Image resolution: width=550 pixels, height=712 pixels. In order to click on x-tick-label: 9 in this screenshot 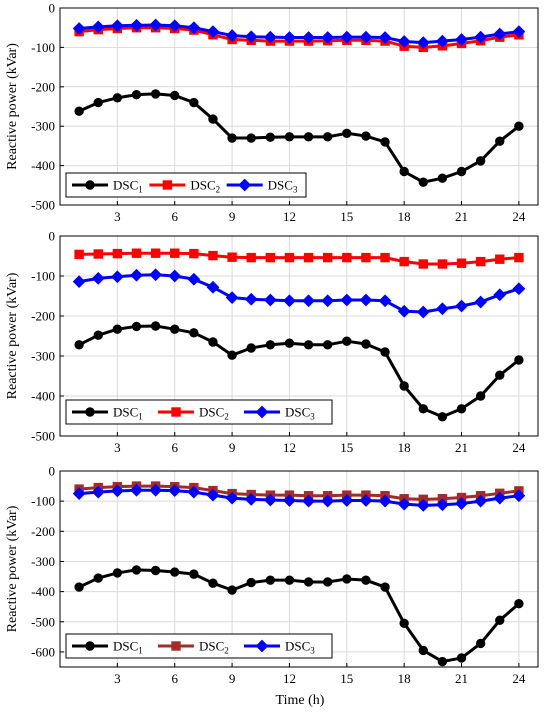, I will do `click(232, 216)`.